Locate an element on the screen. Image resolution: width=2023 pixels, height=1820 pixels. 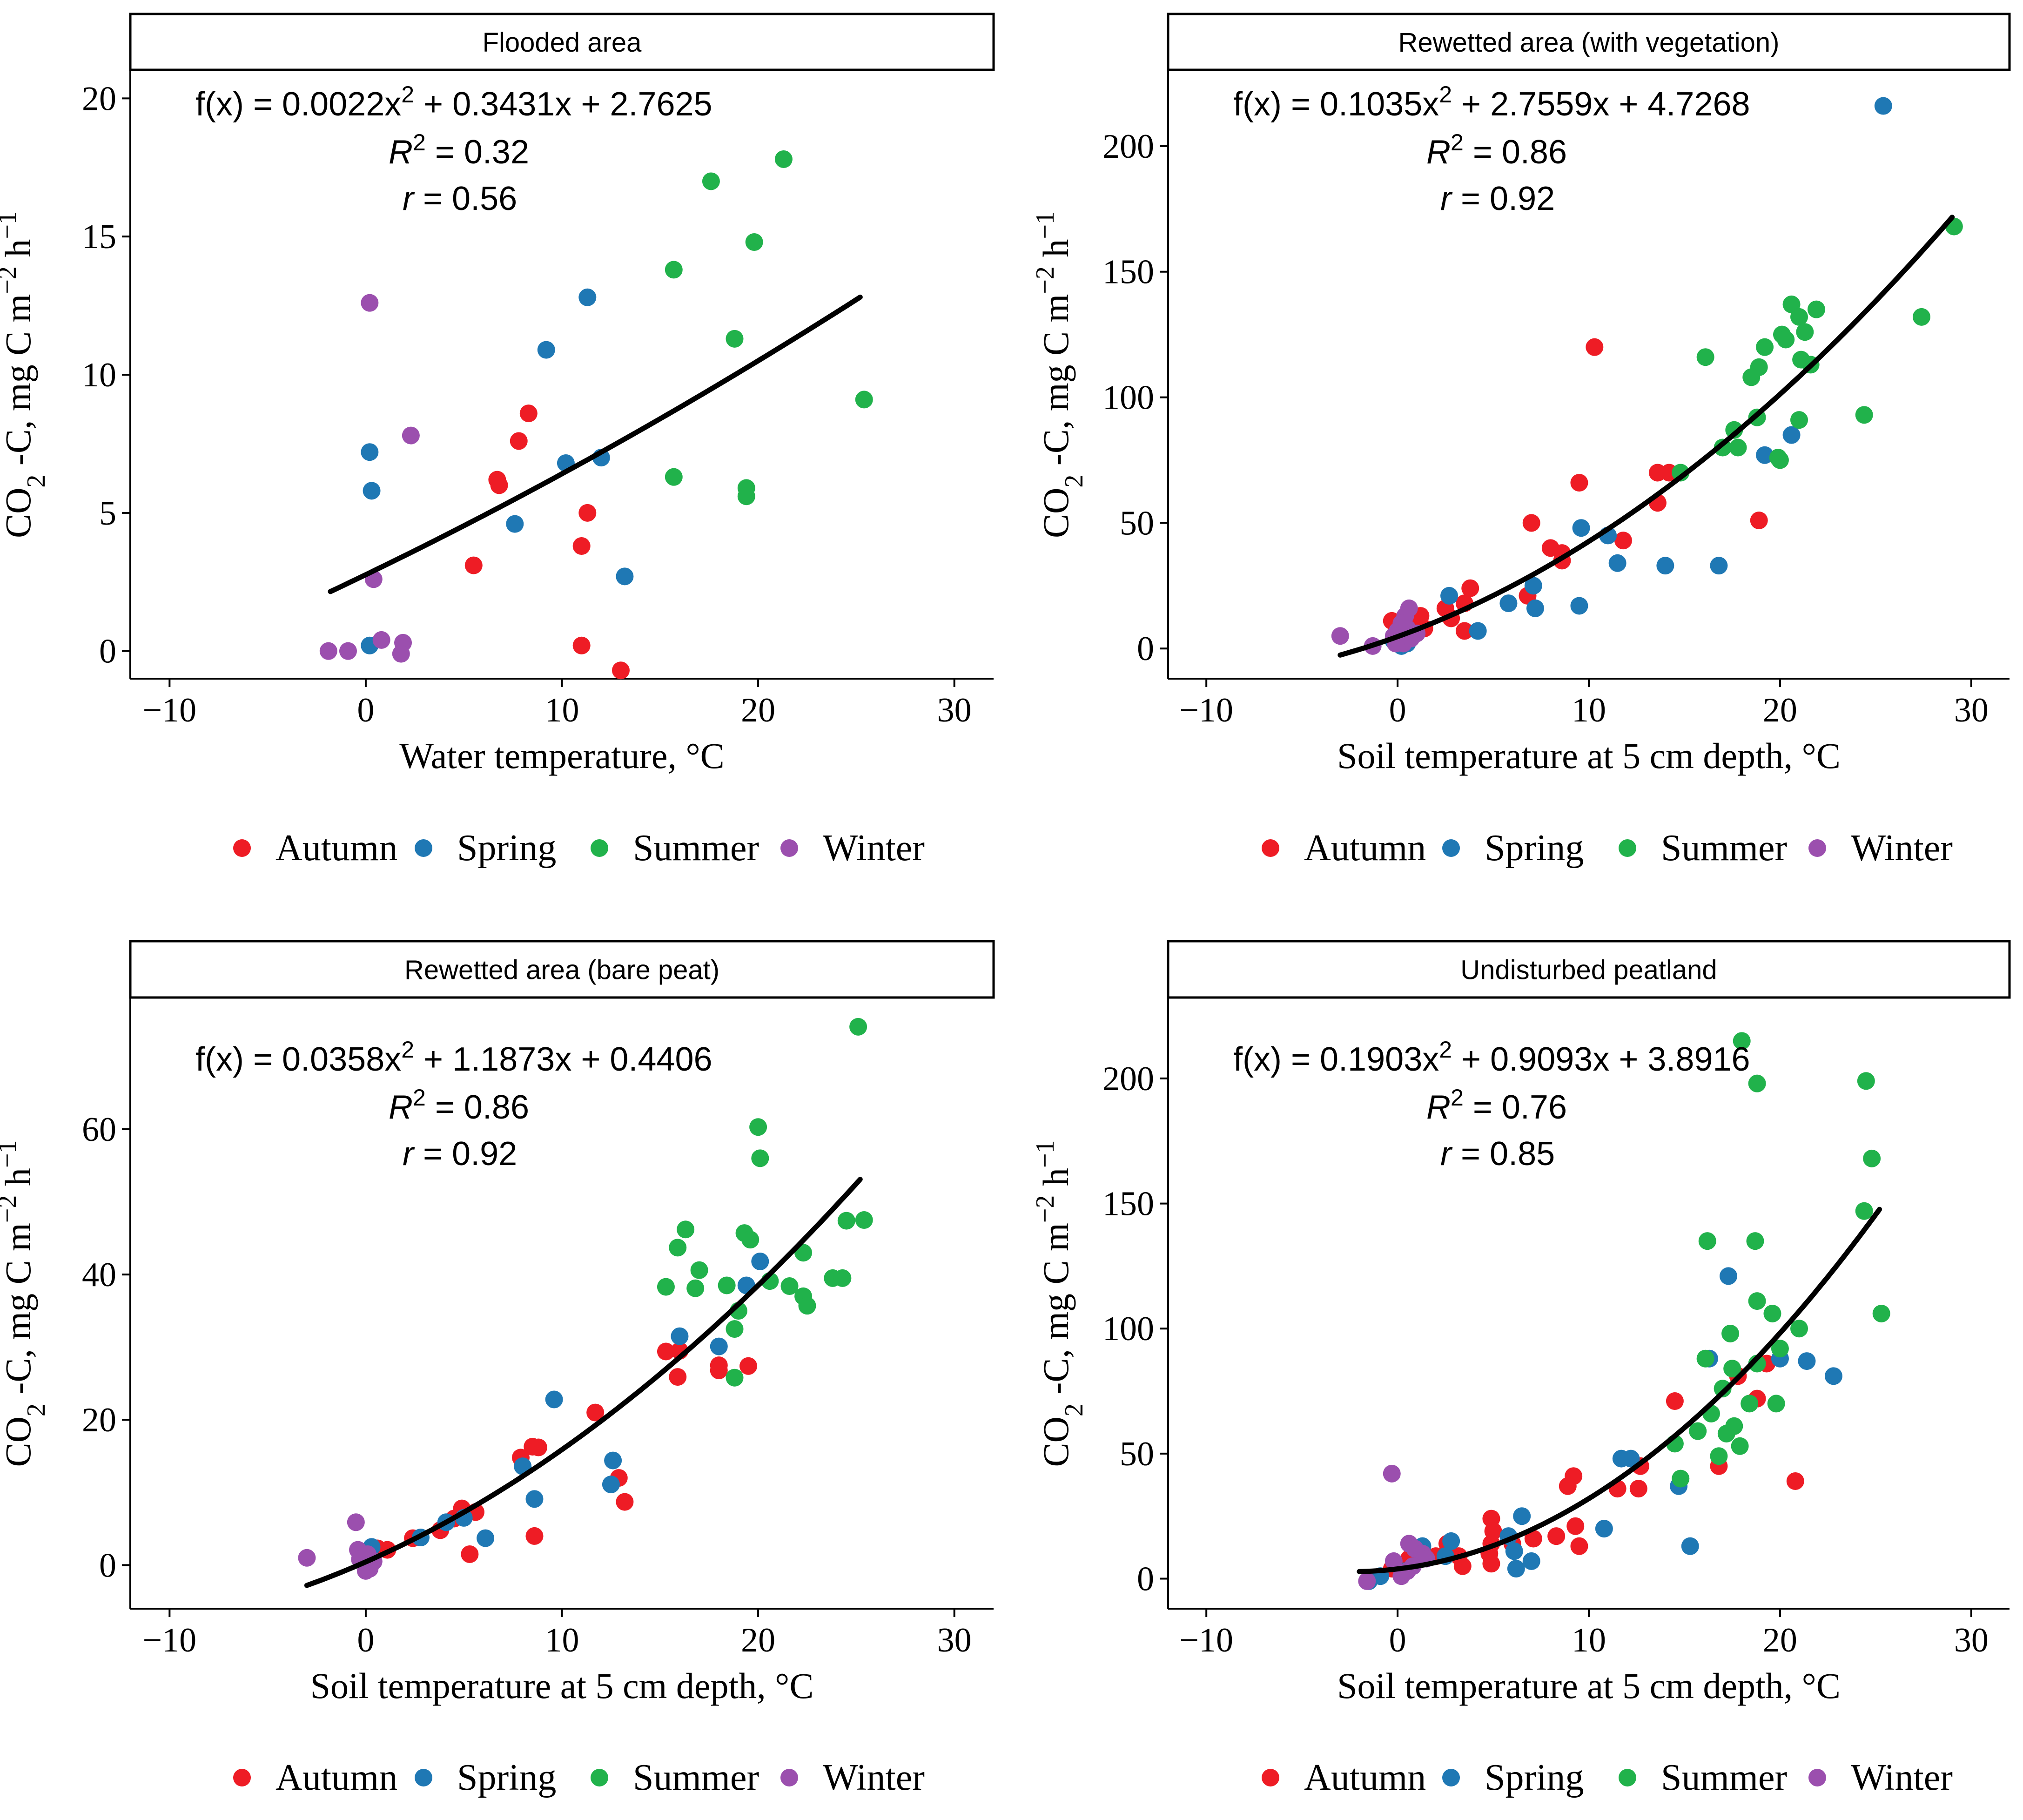
y-tick-label: 50 is located at coordinates (1137, 523).